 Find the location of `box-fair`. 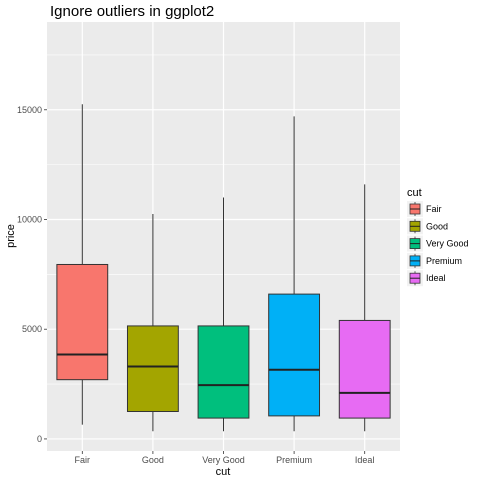

box-fair is located at coordinates (82, 264).